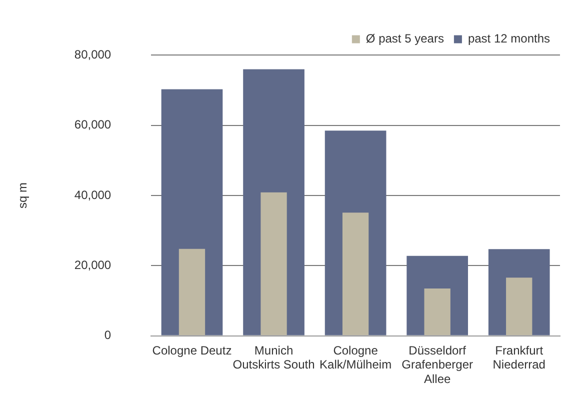  I want to click on x-tick-label: Cologne Kalk/Mülheim, so click(356, 357).